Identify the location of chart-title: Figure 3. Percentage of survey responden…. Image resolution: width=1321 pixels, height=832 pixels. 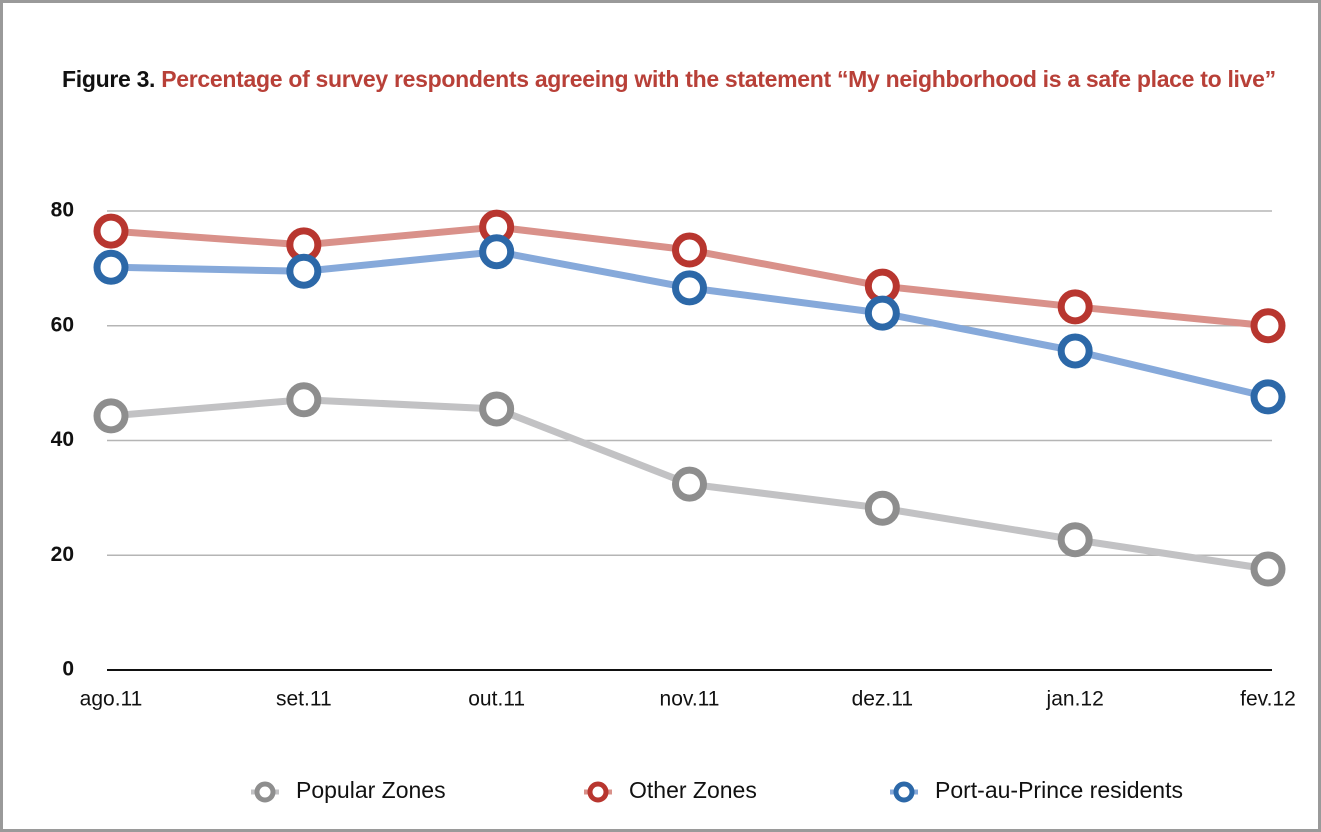
(677, 79).